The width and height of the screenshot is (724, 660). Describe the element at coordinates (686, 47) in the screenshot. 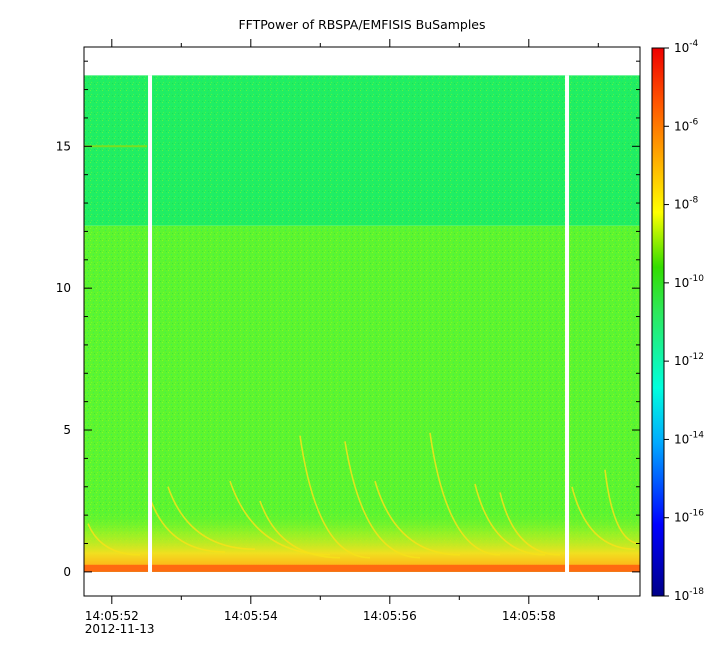

I see `colorbar-tick-label: 10⁻⁴` at that location.